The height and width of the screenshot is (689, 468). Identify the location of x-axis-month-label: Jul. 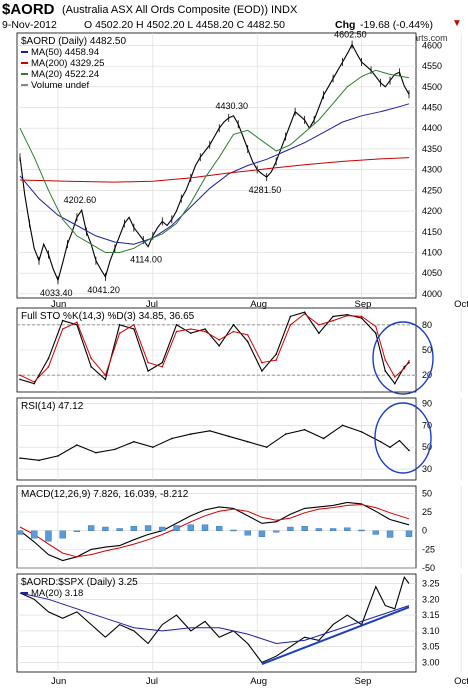
(152, 681).